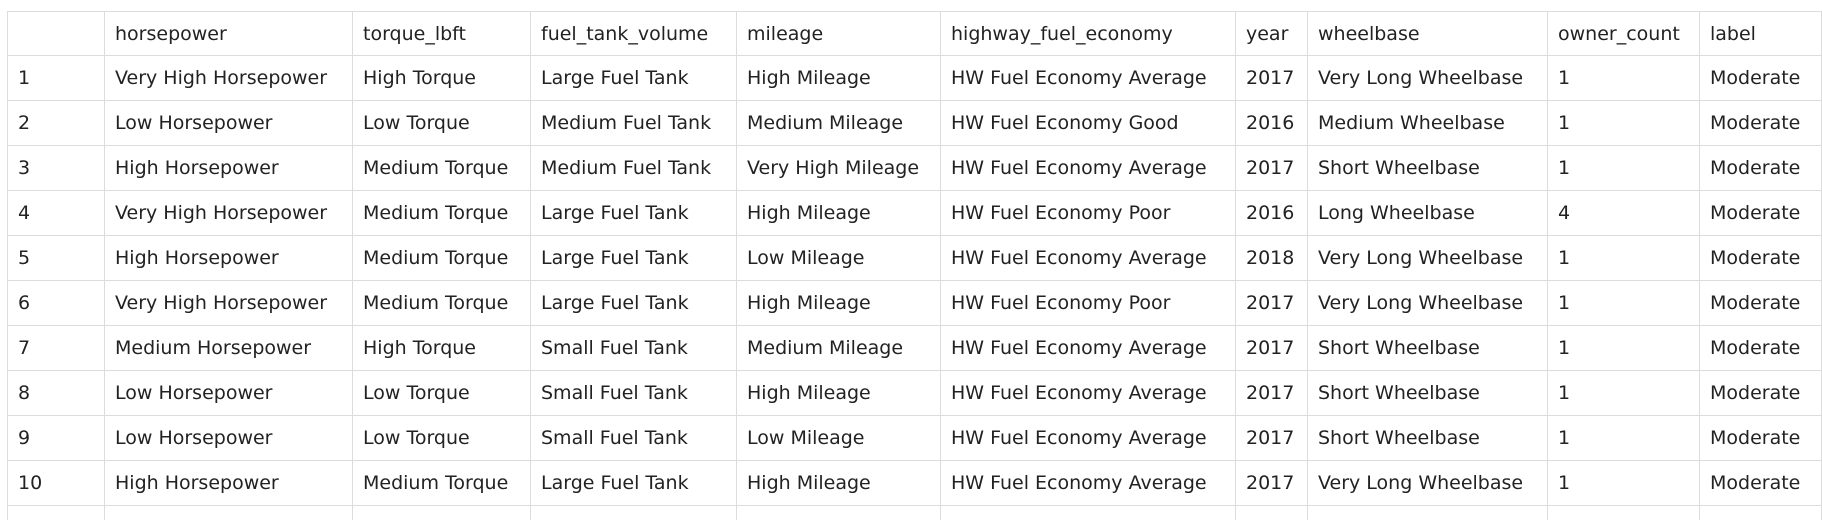 The width and height of the screenshot is (1822, 526). I want to click on column-header-mileage: mileage, so click(838, 33).